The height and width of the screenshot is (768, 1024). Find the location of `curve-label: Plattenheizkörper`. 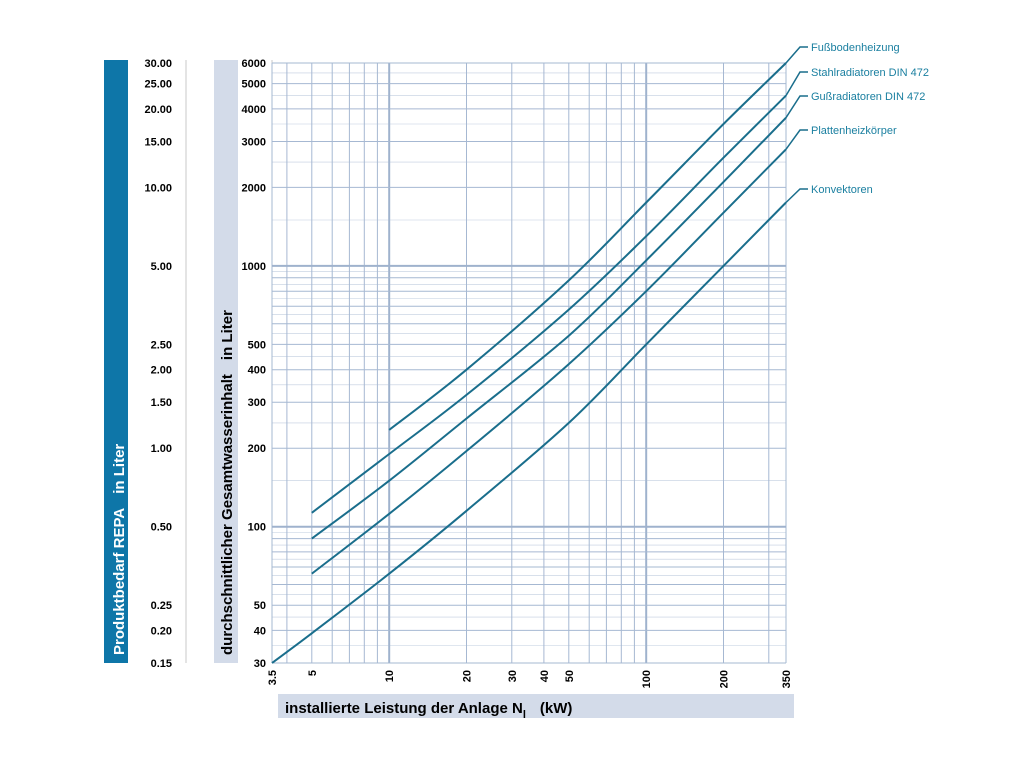

curve-label: Plattenheizkörper is located at coordinates (854, 131).